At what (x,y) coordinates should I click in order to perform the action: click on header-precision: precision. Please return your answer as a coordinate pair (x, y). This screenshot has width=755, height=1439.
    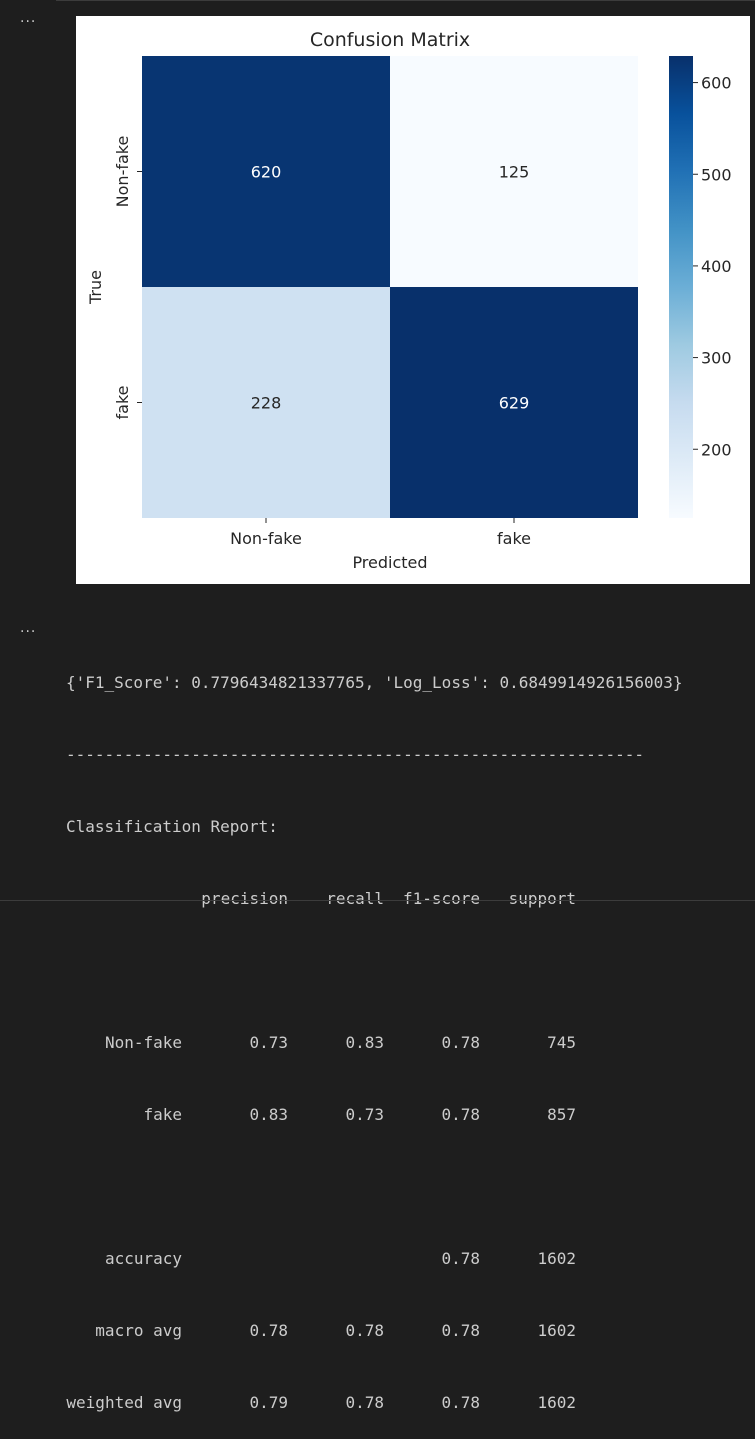
    Looking at the image, I should click on (244, 898).